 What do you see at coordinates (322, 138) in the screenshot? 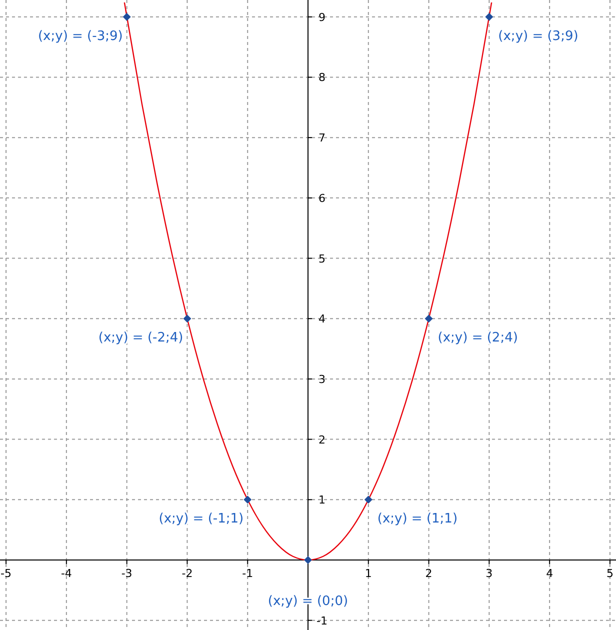
I see `y-tick-label: 7` at bounding box center [322, 138].